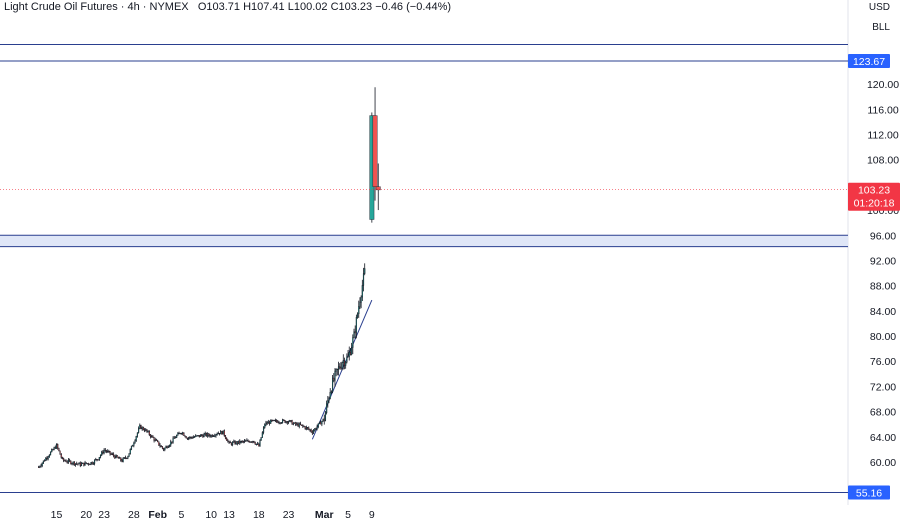 The width and height of the screenshot is (900, 527). Describe the element at coordinates (259, 515) in the screenshot. I see `x-tick-label: 18` at that location.